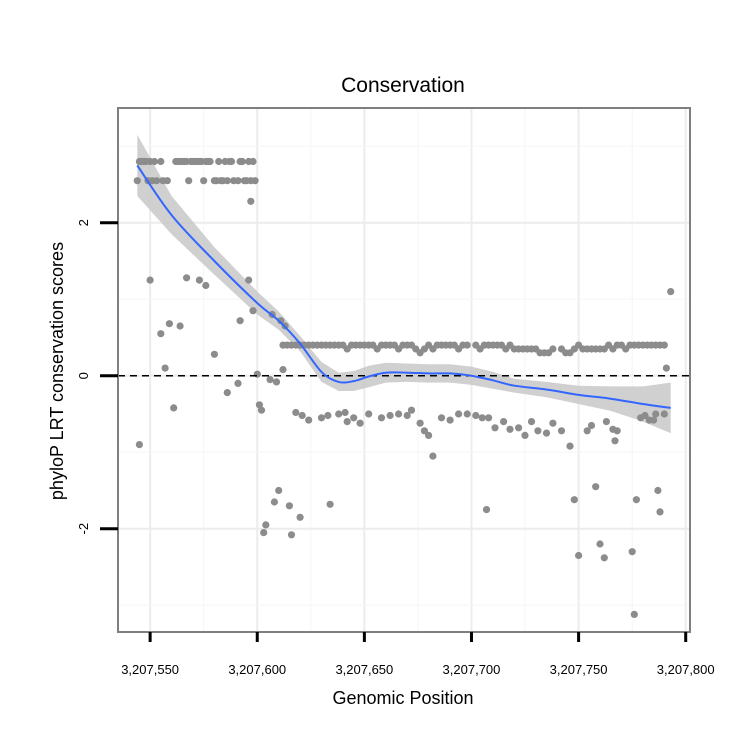  What do you see at coordinates (57, 371) in the screenshot?
I see `y-axis-title: phyloP LRT conservation scores` at bounding box center [57, 371].